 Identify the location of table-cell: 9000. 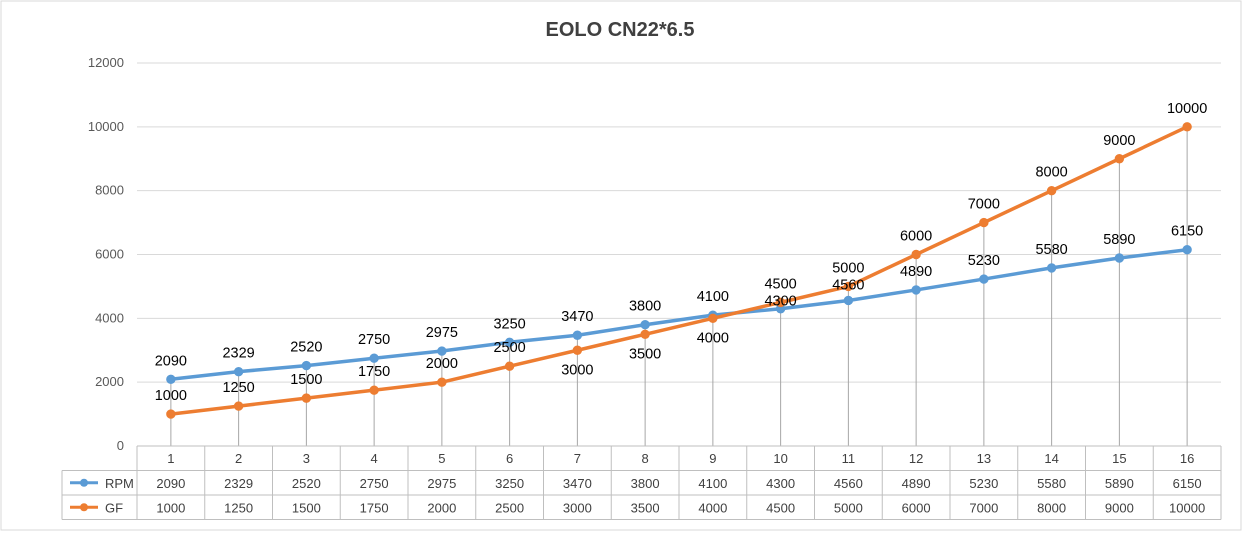
(1119, 507).